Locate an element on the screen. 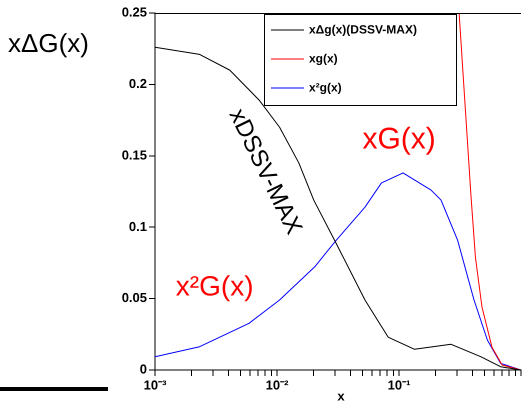  annotation: xG(x) is located at coordinates (399, 139).